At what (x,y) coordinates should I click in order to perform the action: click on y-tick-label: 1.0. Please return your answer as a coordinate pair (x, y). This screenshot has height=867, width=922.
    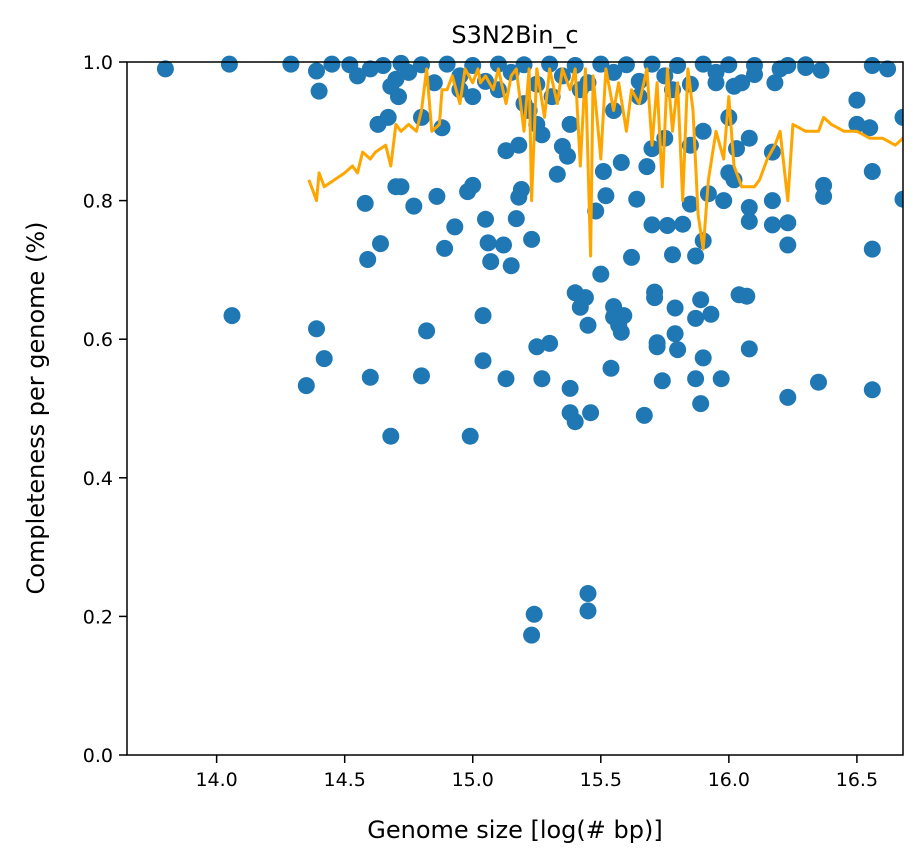
    Looking at the image, I should click on (98, 63).